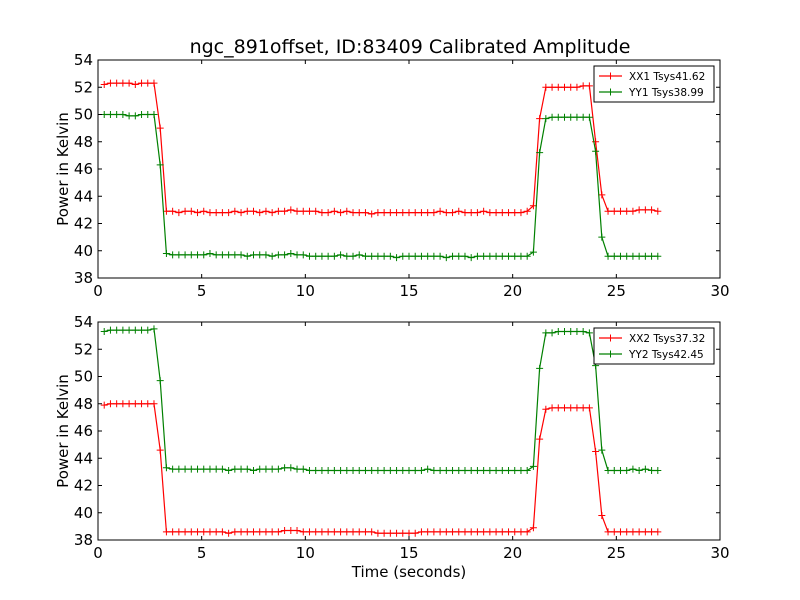 Image resolution: width=800 pixels, height=600 pixels. What do you see at coordinates (83, 458) in the screenshot?
I see `y-tick-label: 44` at bounding box center [83, 458].